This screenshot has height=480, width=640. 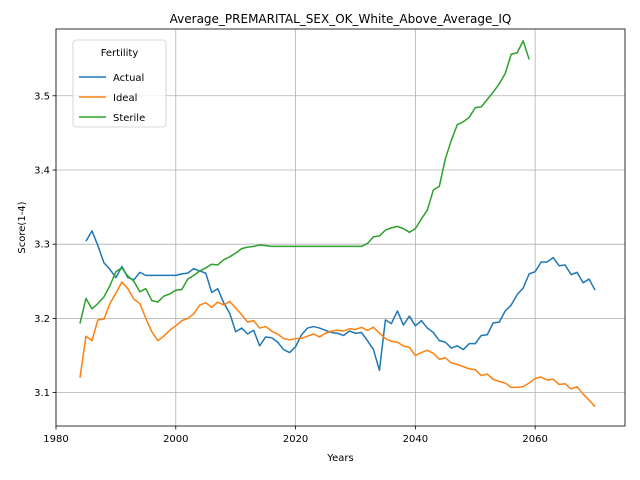 What do you see at coordinates (415, 439) in the screenshot?
I see `x-tick-label: 2040` at bounding box center [415, 439].